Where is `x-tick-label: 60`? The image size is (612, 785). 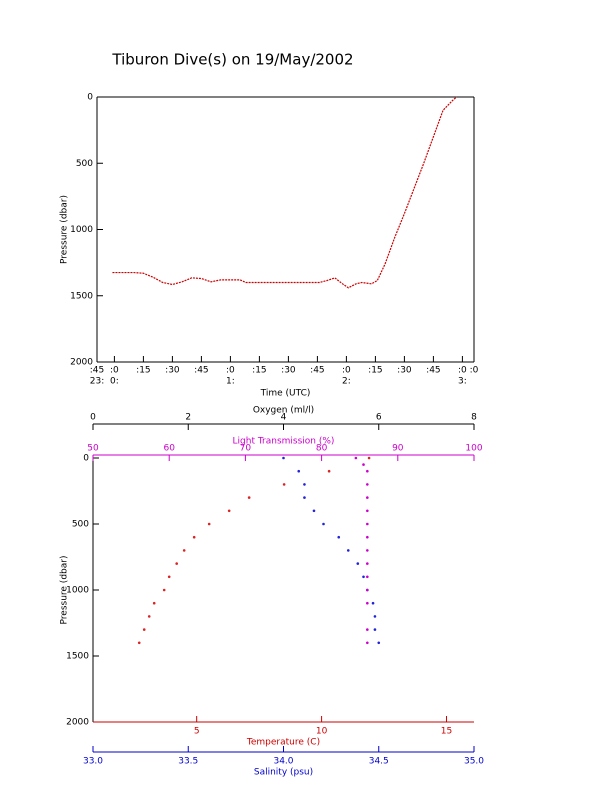 x-tick-label: 60 is located at coordinates (169, 449).